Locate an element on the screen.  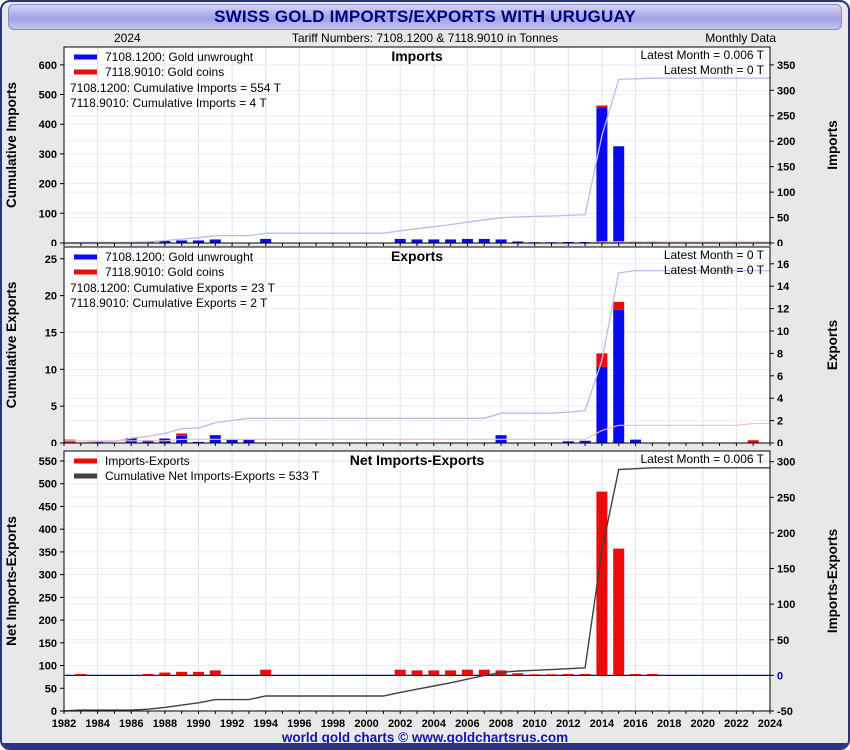
left-axis-title: Cumulative Exports is located at coordinates (11, 345).